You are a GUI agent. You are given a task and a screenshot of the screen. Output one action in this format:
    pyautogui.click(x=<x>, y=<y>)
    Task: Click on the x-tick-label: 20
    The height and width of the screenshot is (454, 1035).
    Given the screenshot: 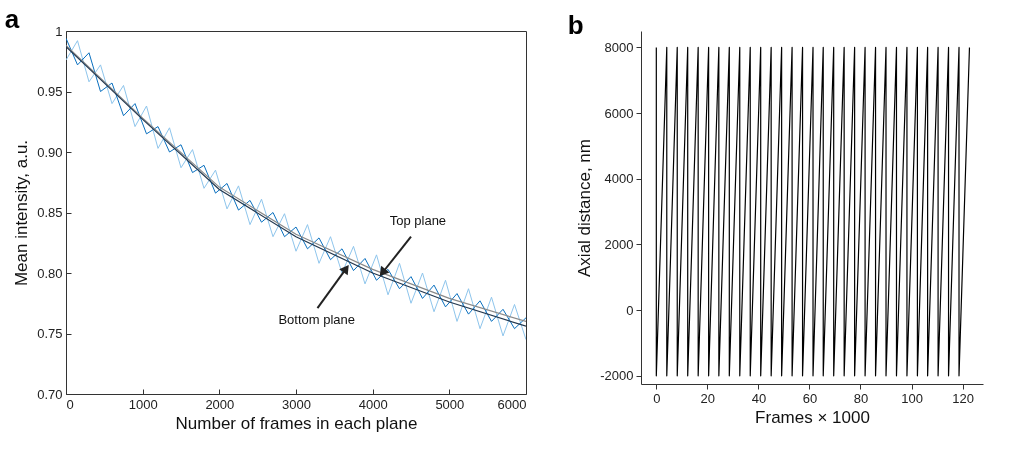 What is the action you would take?
    pyautogui.click(x=708, y=398)
    